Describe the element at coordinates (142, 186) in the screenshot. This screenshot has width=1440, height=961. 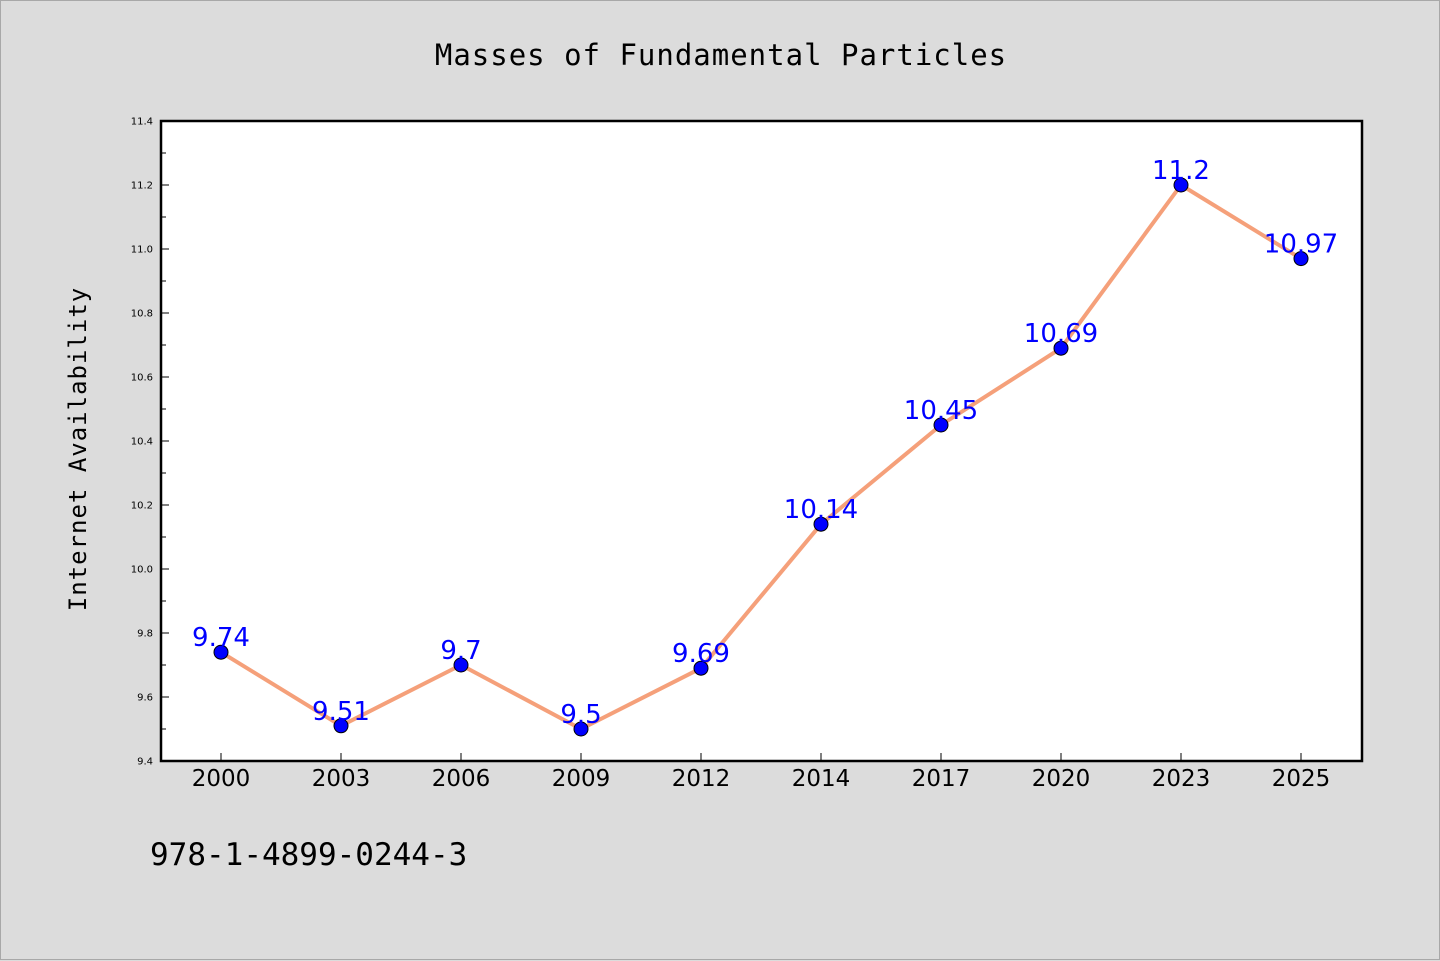
I see `y-tick-label: 11.2` at that location.